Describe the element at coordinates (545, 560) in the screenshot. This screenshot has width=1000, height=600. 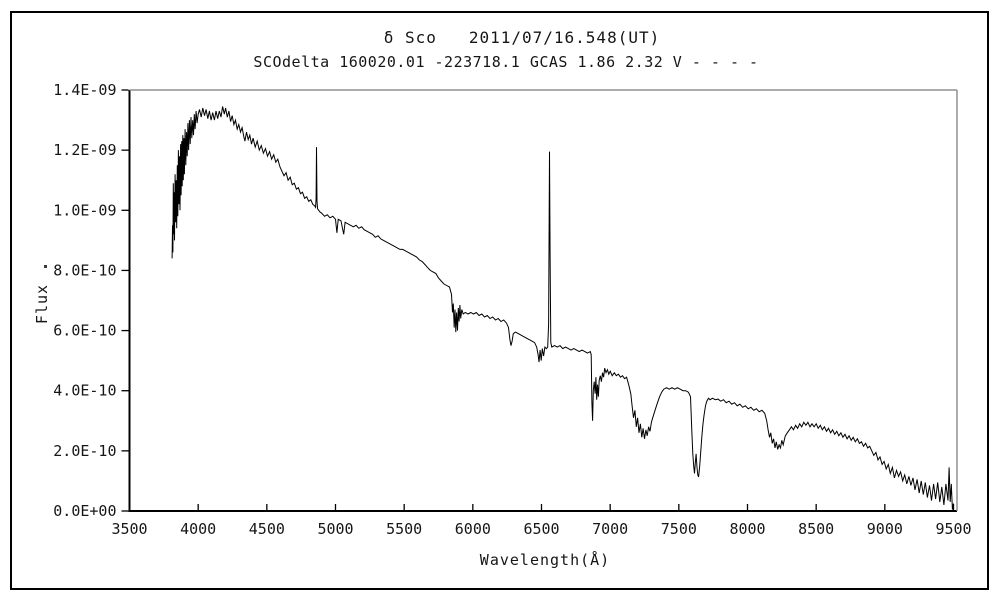
I see `x-axis-title: Wavelength(Å)` at that location.